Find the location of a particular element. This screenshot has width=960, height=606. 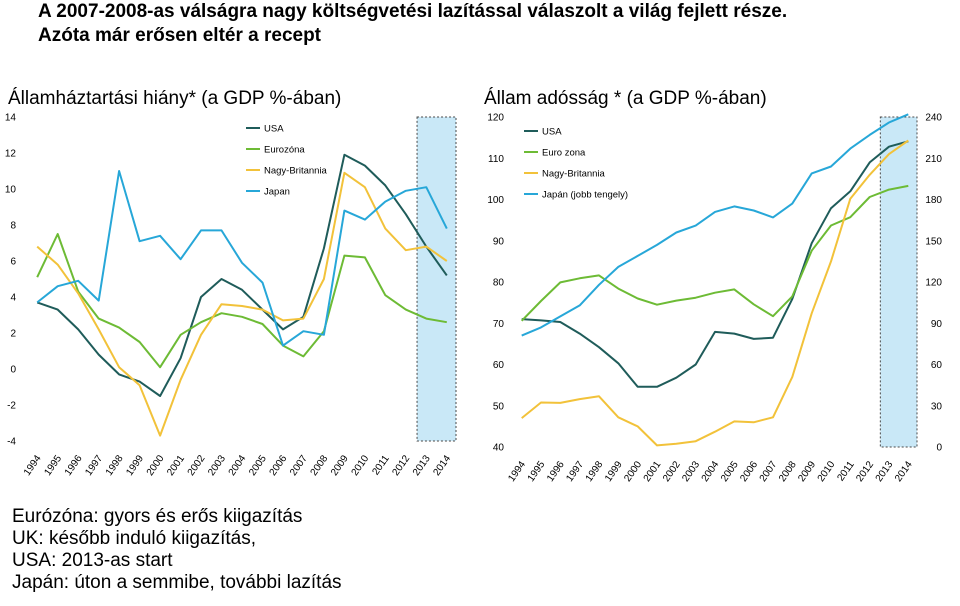

debt-y-tick-label: 100 is located at coordinates (495, 200).